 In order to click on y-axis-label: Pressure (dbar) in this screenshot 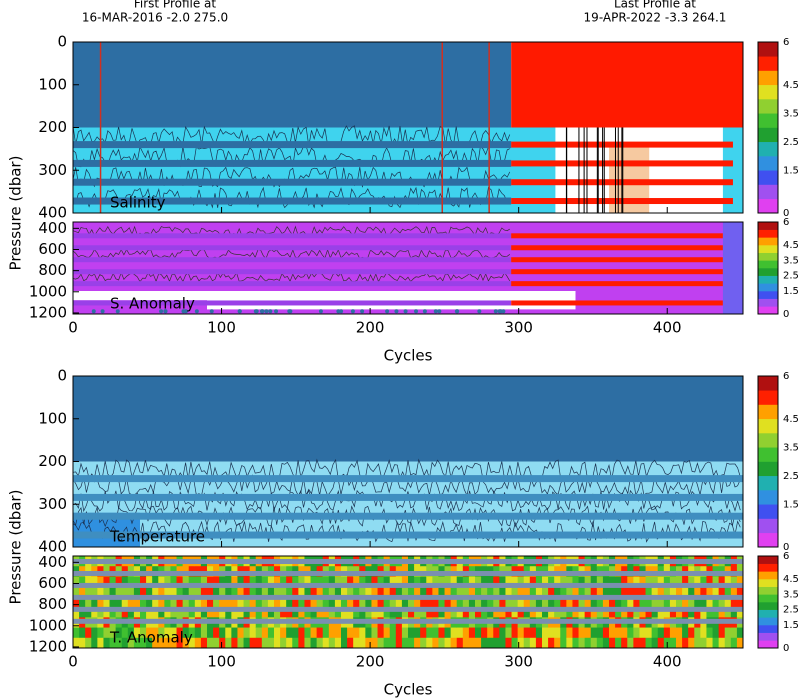, I will do `click(16, 547)`.